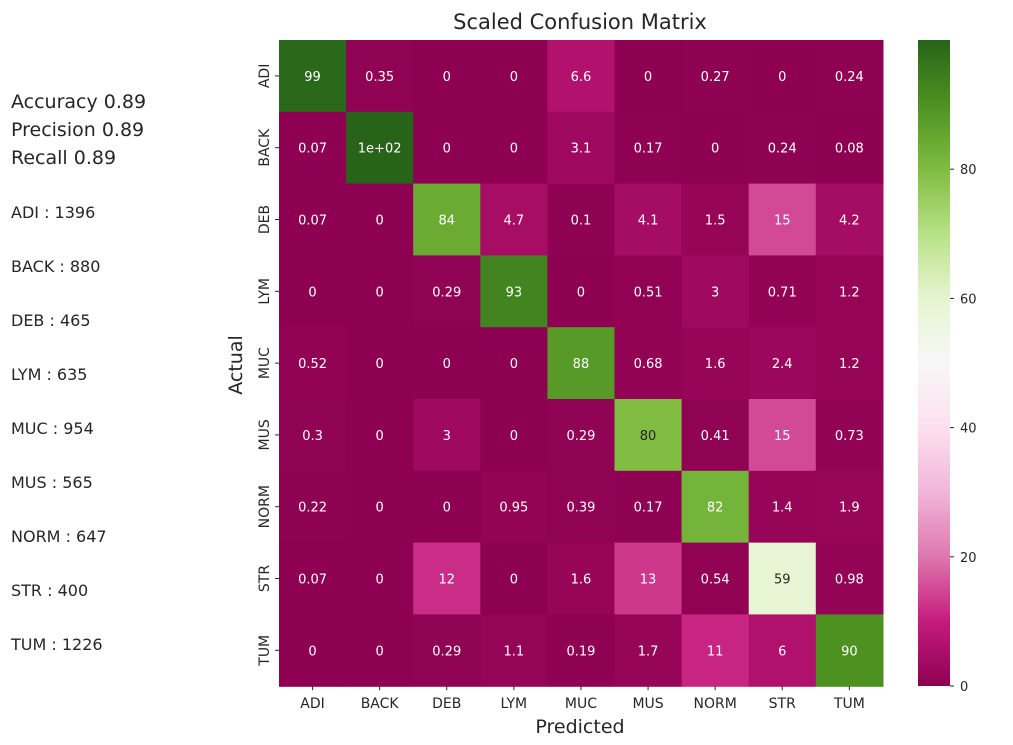 The height and width of the screenshot is (745, 1013). Describe the element at coordinates (849, 436) in the screenshot. I see `cell-label: 0.73` at that location.